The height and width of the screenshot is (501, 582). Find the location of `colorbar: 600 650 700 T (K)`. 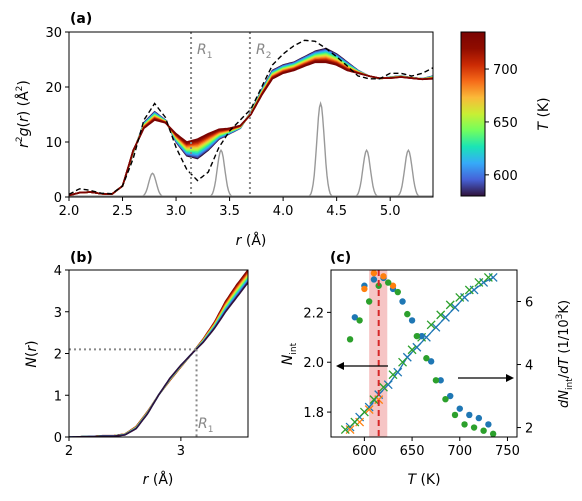

colorbar: 600 650 700 T (K) is located at coordinates (506, 114).